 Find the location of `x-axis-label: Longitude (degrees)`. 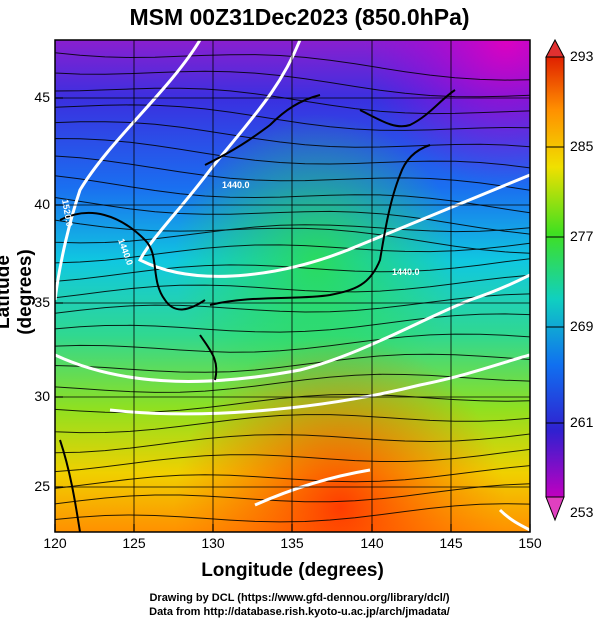

x-axis-label: Longitude (degrees) is located at coordinates (292, 570).